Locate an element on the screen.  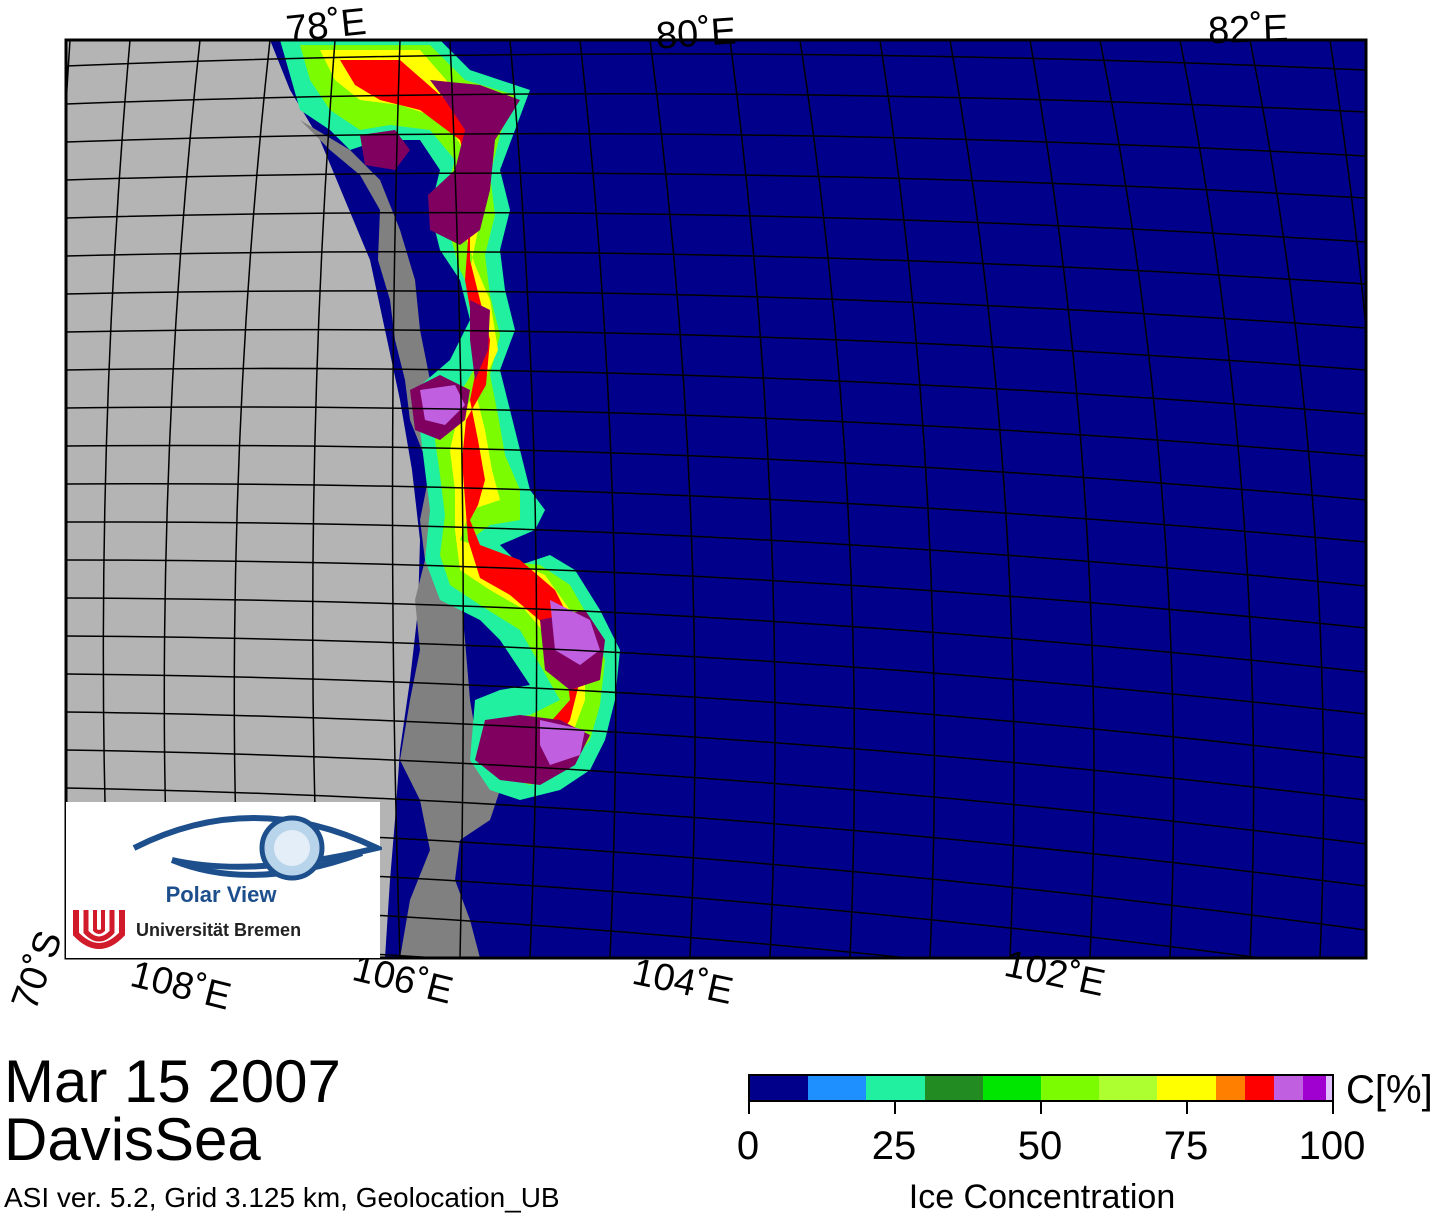
ice-shelf is located at coordinates (400, 539).